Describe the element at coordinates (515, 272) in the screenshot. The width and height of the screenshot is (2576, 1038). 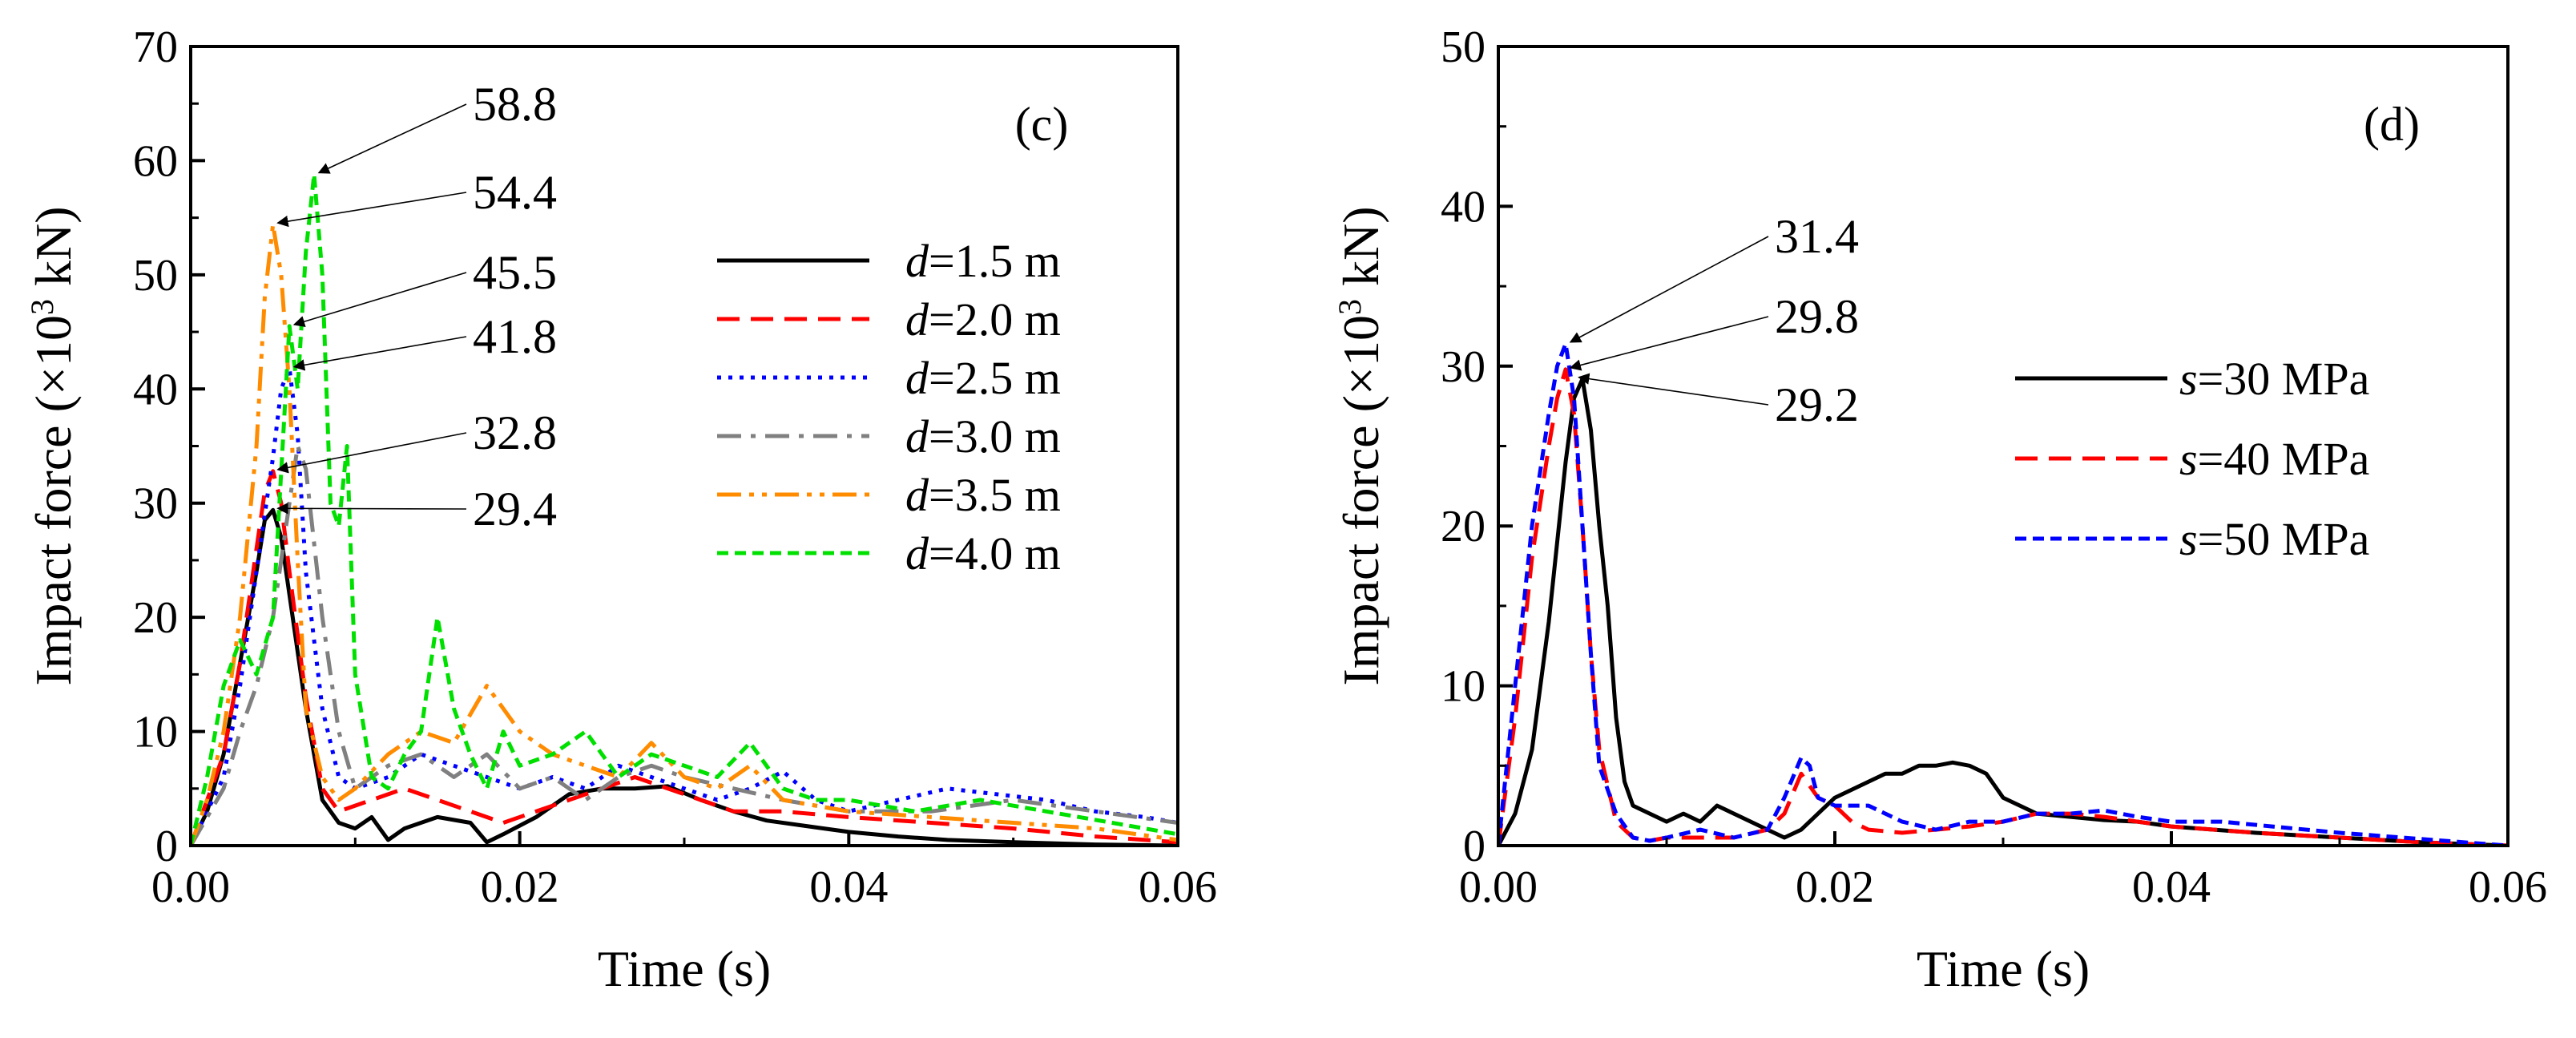
I see `annotation-label: 45.5` at that location.